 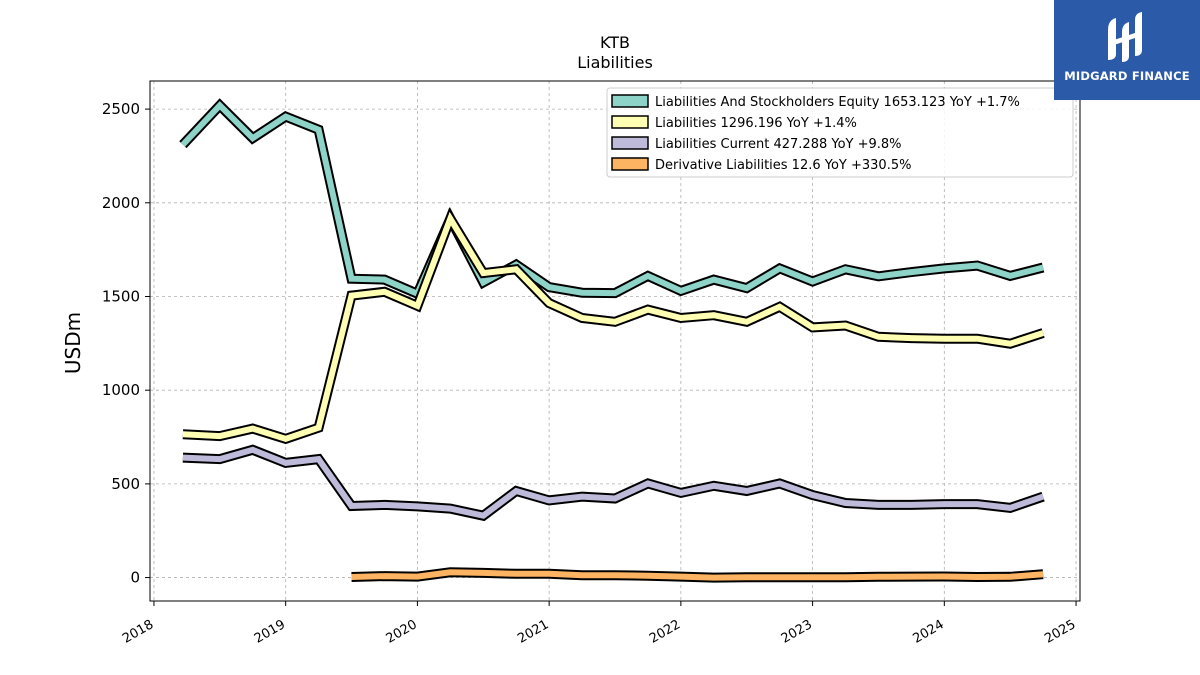 What do you see at coordinates (778, 144) in the screenshot?
I see `legend-label: Liabilities Current 427.288 YoY +9.8%` at bounding box center [778, 144].